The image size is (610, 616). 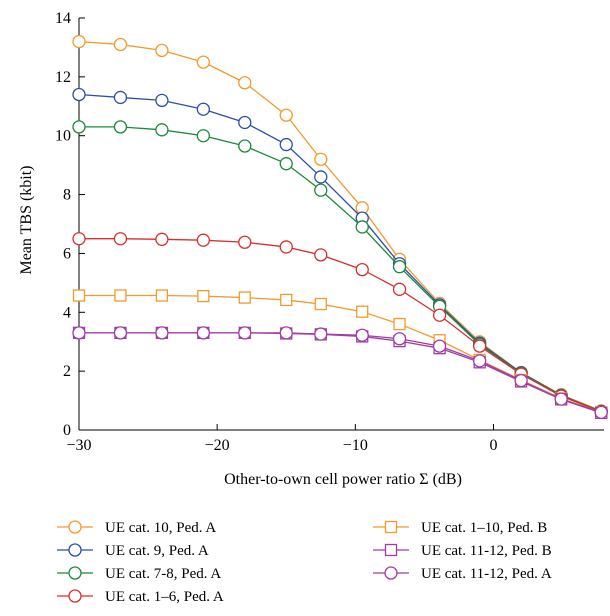 I want to click on y-axis-title: Mean TBS (kbit), so click(x=26, y=219).